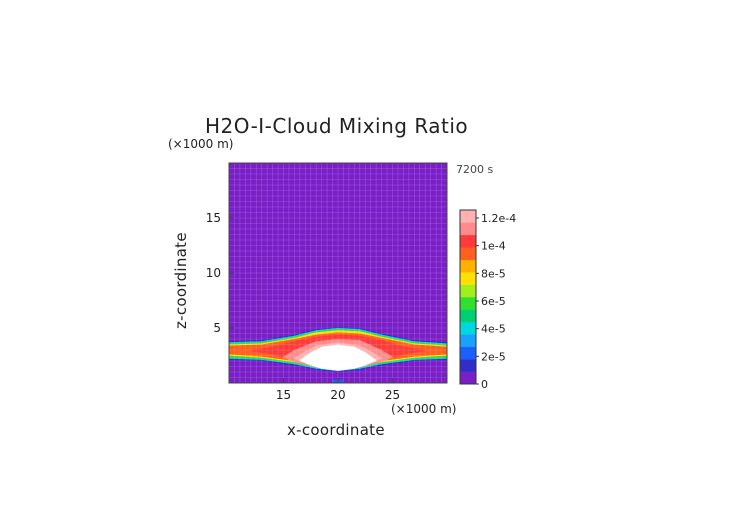 The width and height of the screenshot is (752, 532). Describe the element at coordinates (213, 218) in the screenshot. I see `z-tick-label: 15` at that location.